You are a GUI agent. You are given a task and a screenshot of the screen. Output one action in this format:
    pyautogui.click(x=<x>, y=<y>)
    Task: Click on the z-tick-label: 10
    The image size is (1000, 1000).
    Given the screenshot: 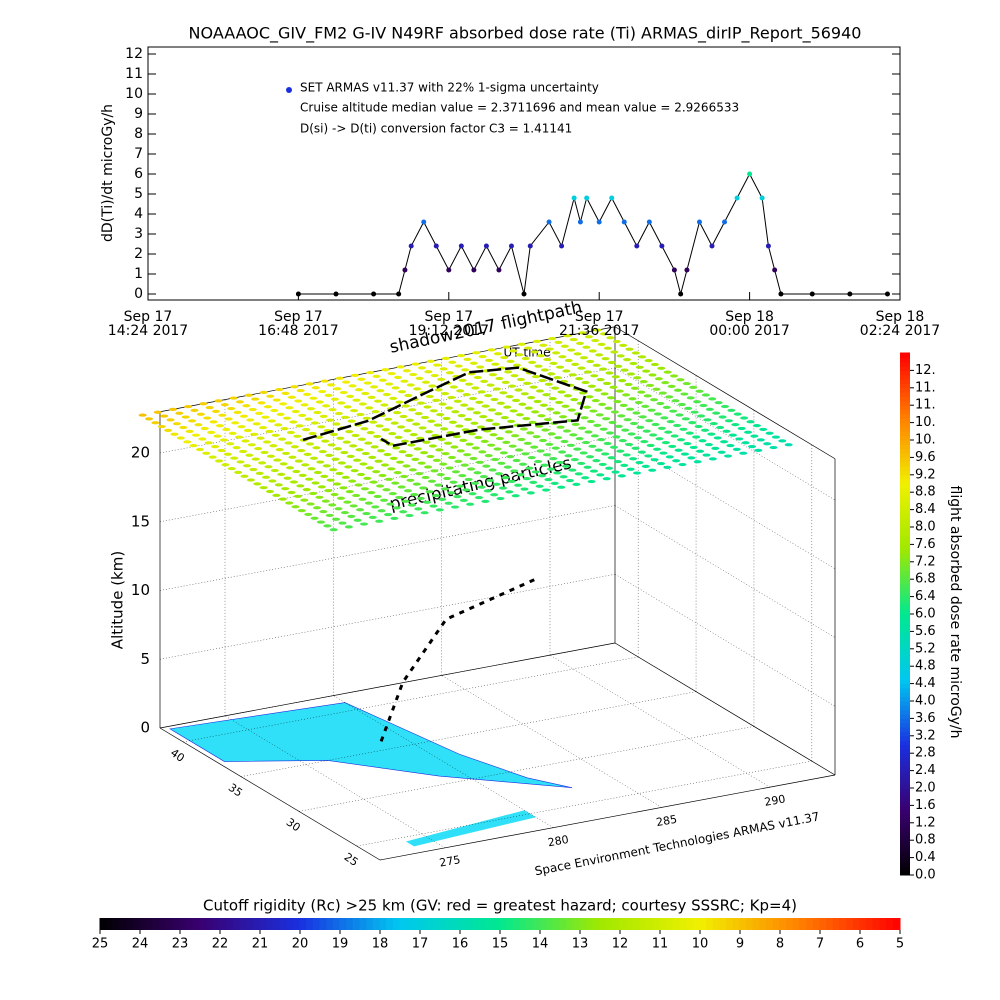 What is the action you would take?
    pyautogui.click(x=140, y=590)
    